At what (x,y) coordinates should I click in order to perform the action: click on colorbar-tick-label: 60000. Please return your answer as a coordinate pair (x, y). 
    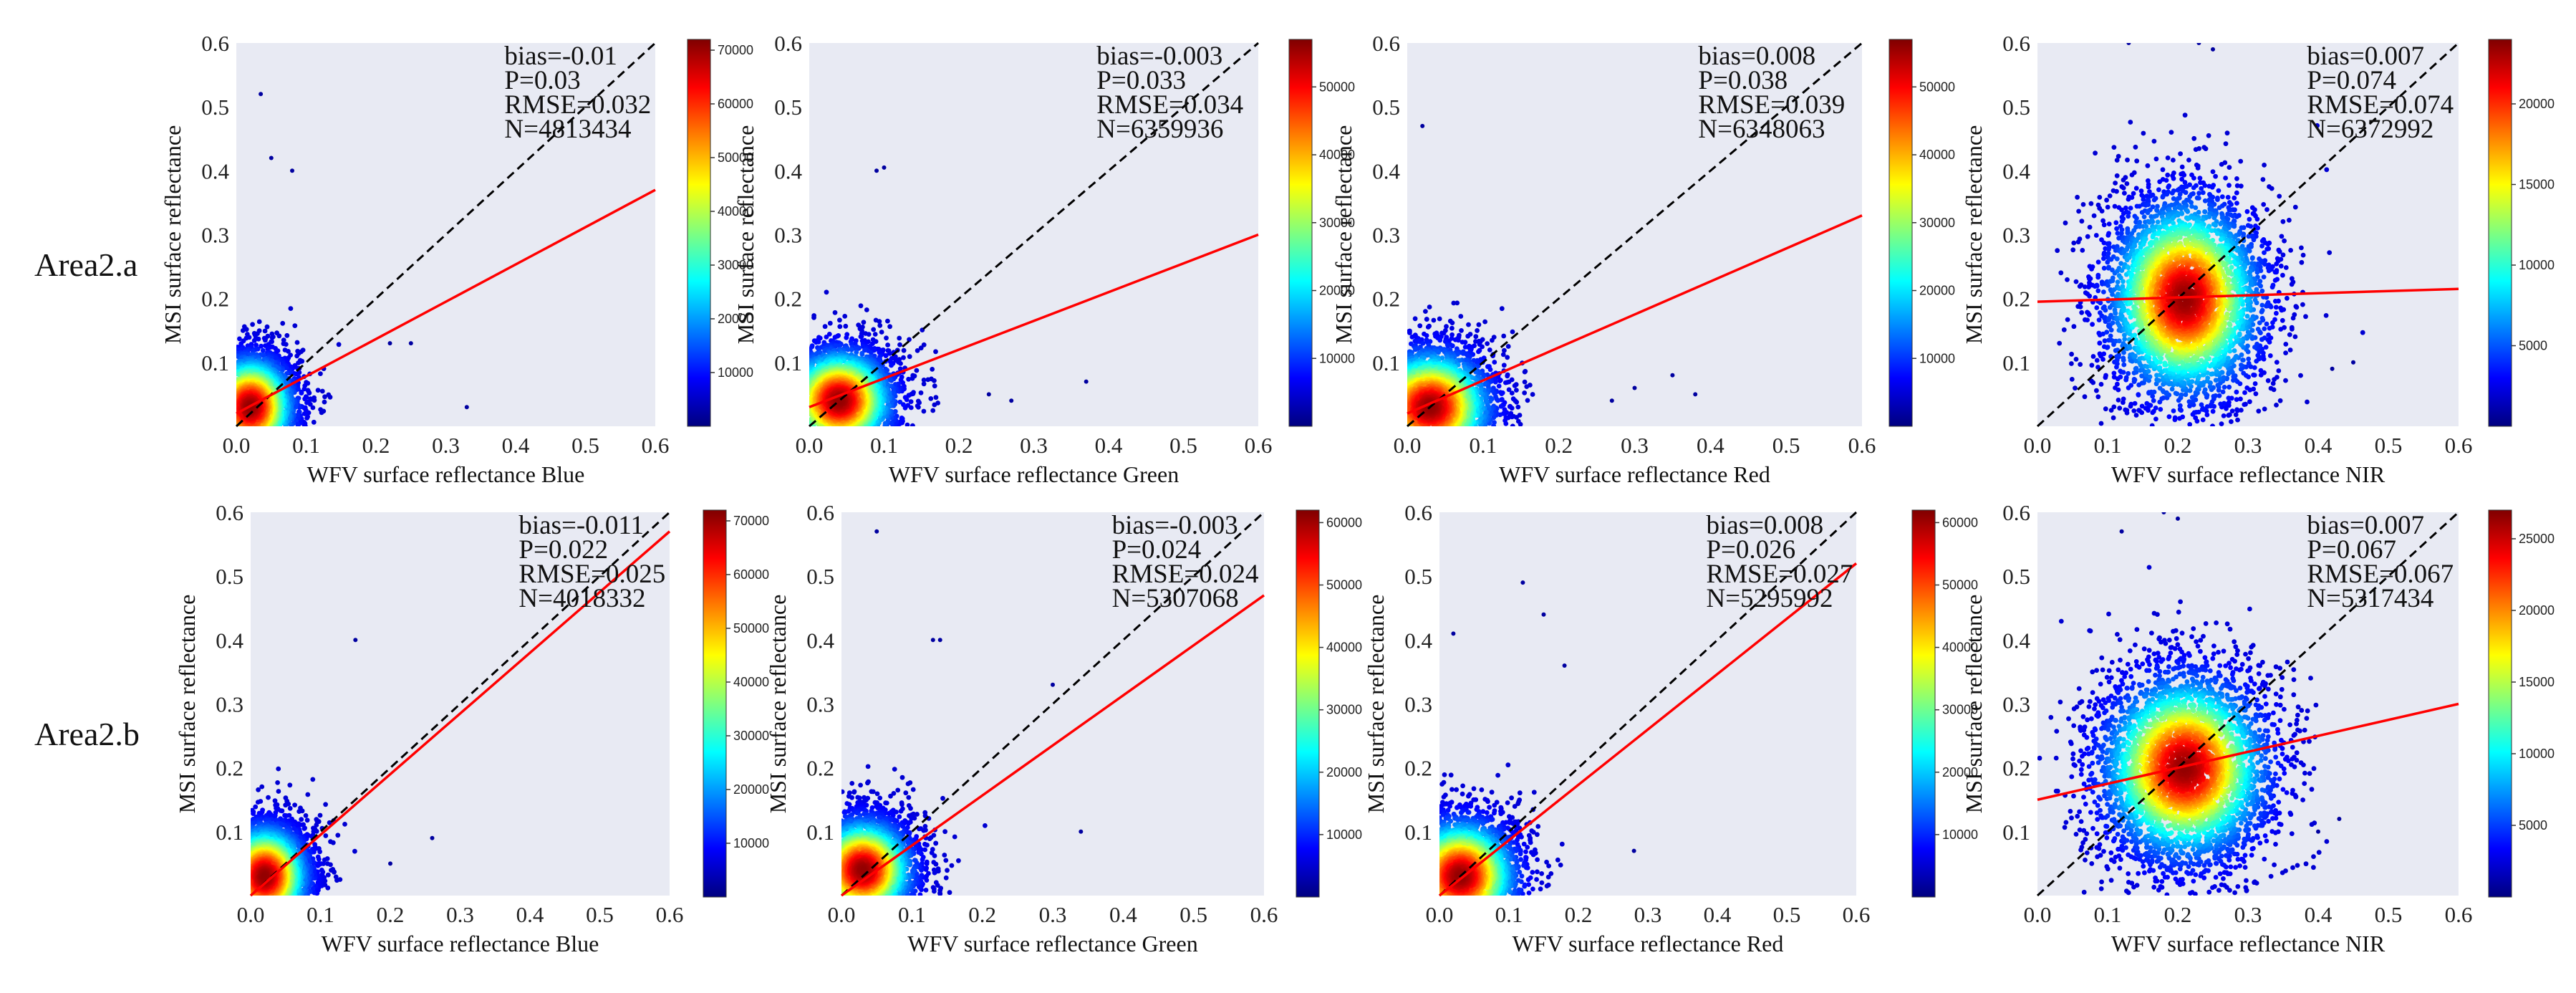
    Looking at the image, I should click on (735, 104).